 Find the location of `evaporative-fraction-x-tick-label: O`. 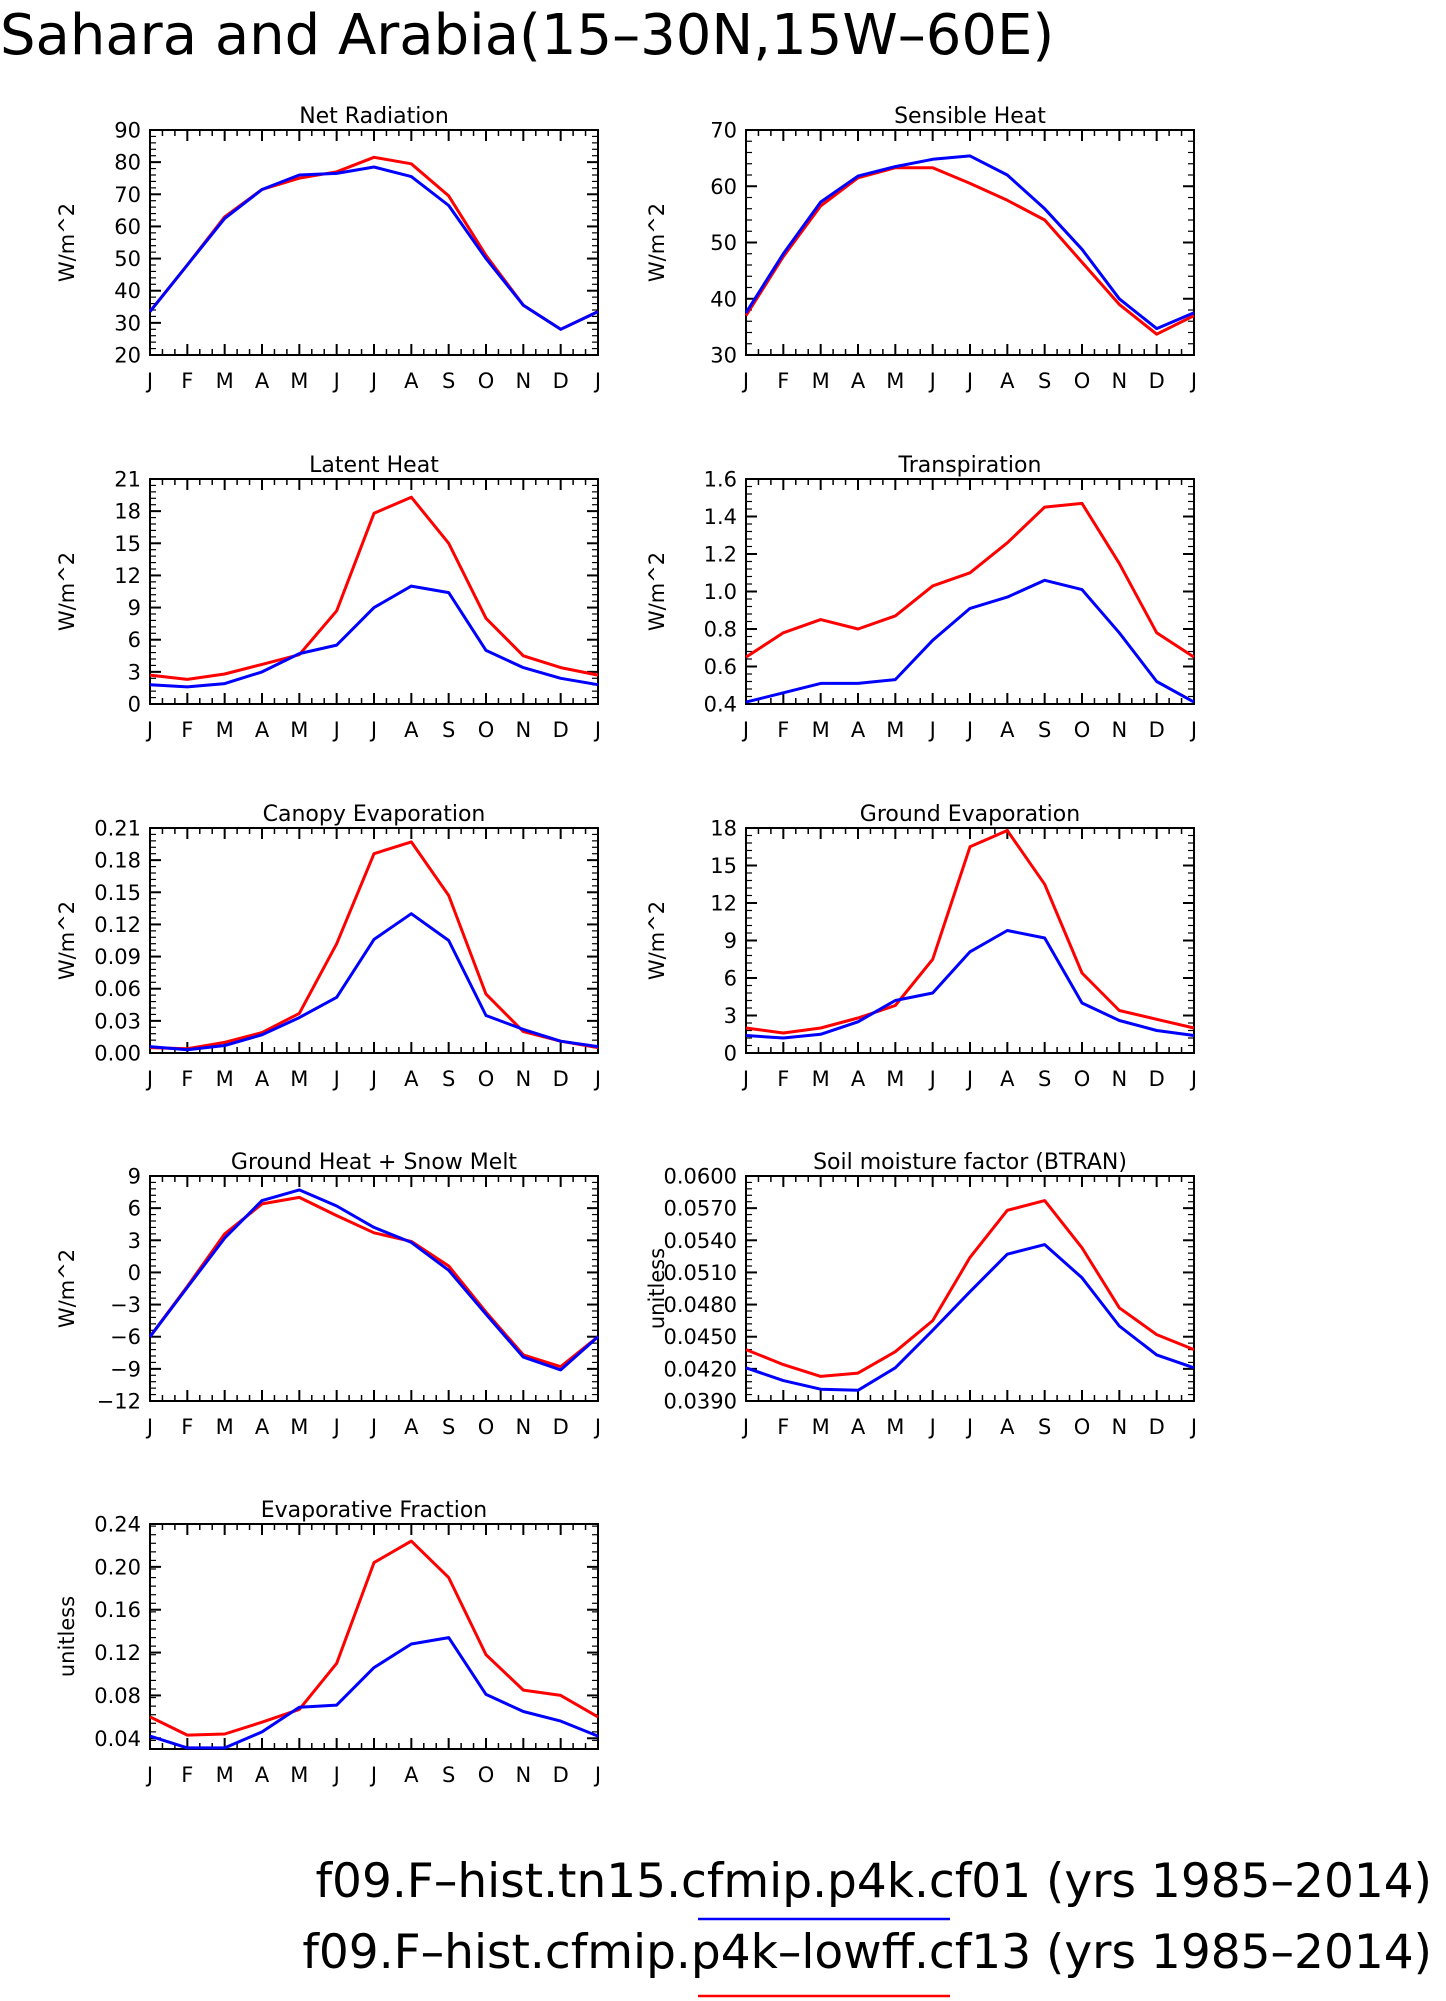

evaporative-fraction-x-tick-label: O is located at coordinates (486, 1775).